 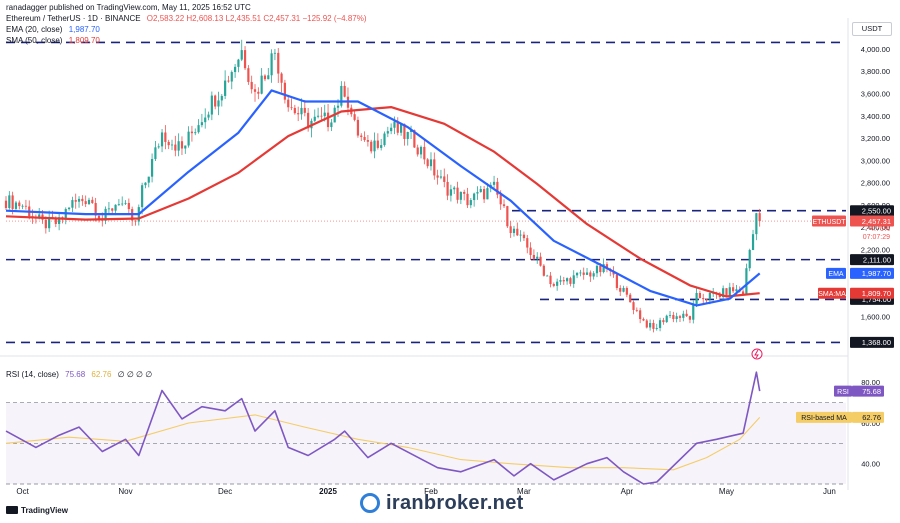 What do you see at coordinates (12, 510) in the screenshot?
I see `tradingview-icon` at bounding box center [12, 510].